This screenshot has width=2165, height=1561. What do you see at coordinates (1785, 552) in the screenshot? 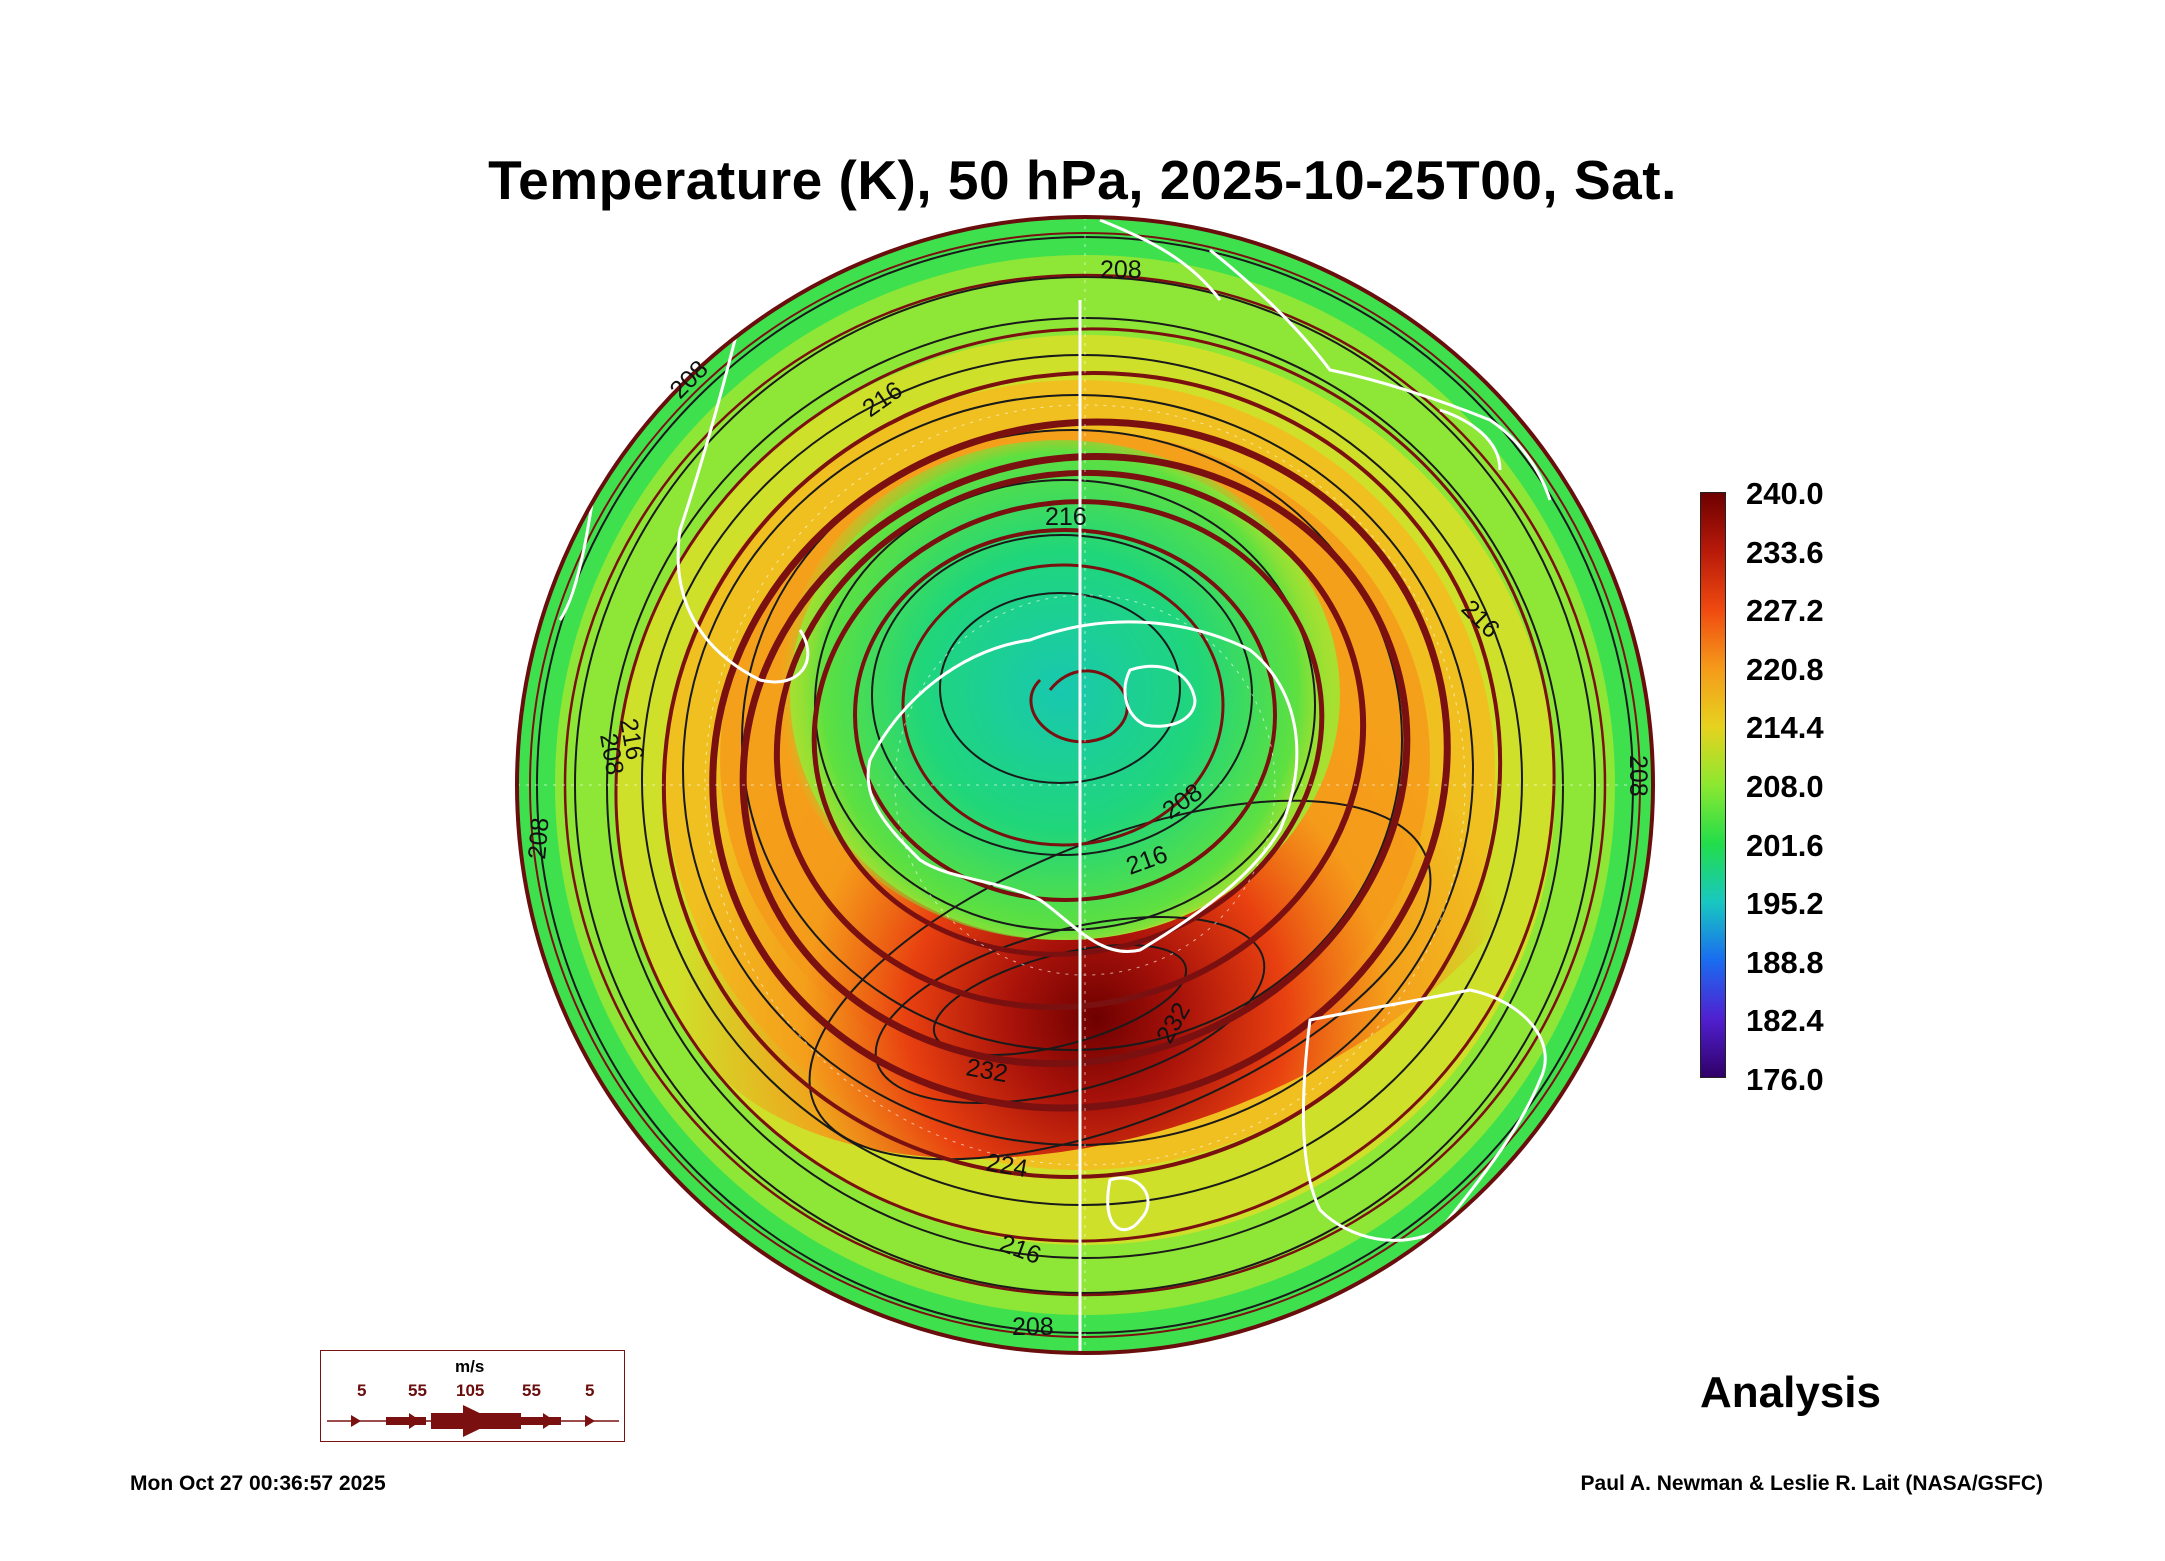
I see `colorbar-tick-label: 233.6` at bounding box center [1785, 552].